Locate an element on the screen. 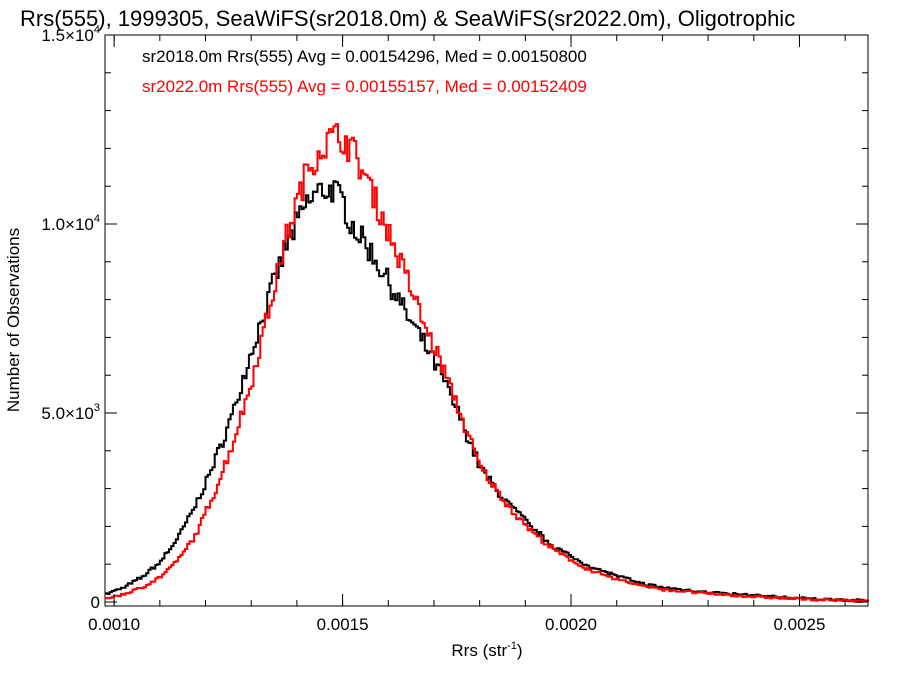 This screenshot has width=900, height=675. x-tick-label: 0.0020 is located at coordinates (571, 624).